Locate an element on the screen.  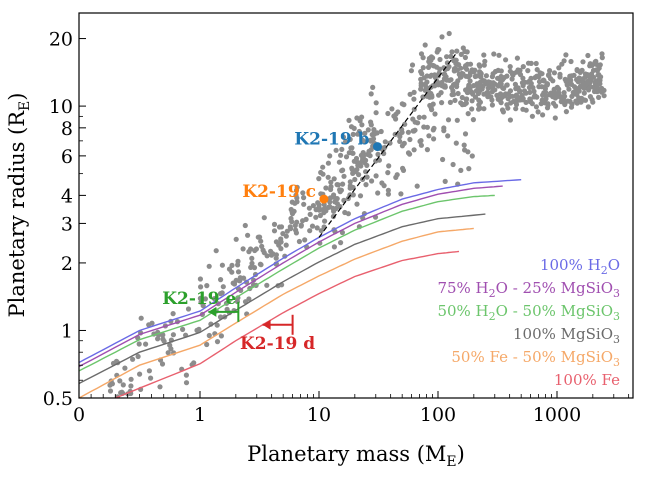
x-tick-label: 100 is located at coordinates (438, 415).